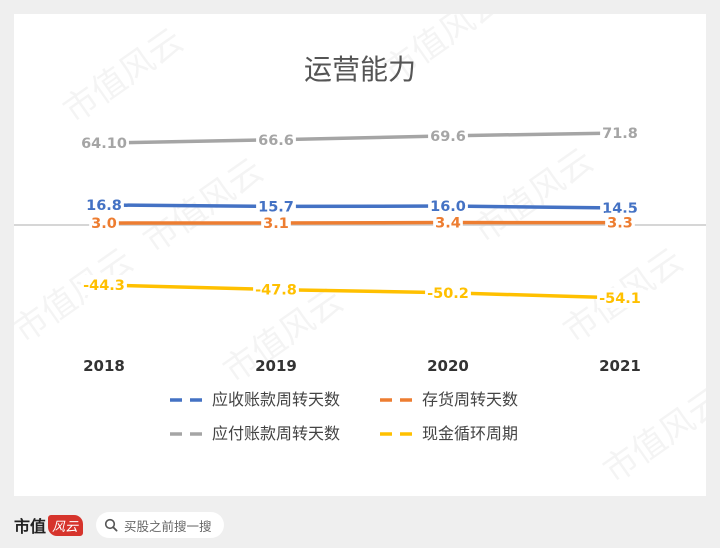  What do you see at coordinates (111, 525) in the screenshot?
I see `search-icon` at bounding box center [111, 525].